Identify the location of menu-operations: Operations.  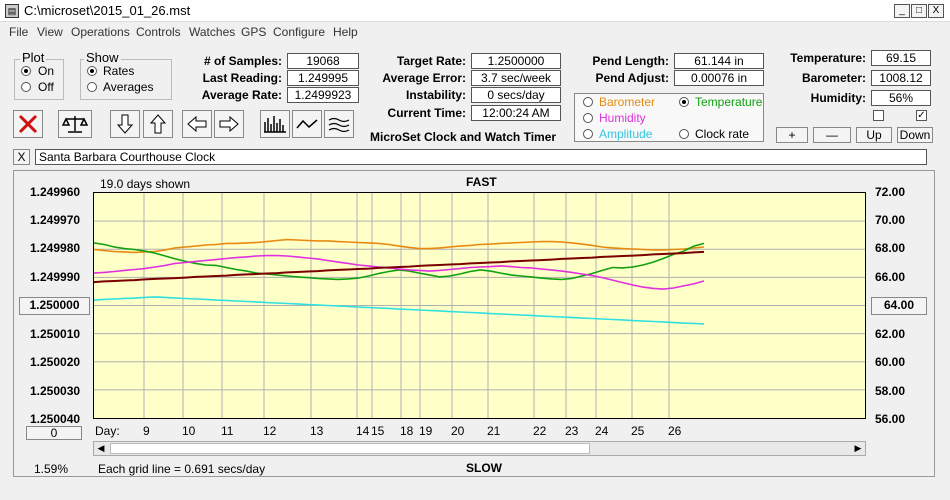
(100, 32).